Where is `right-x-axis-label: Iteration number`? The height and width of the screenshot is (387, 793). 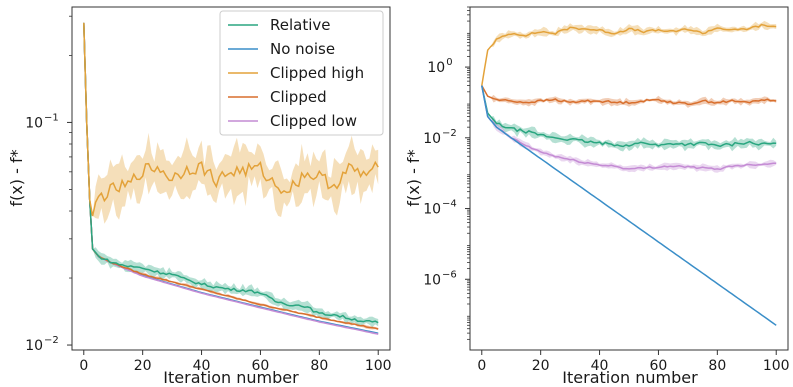
right-x-axis-label: Iteration number is located at coordinates (630, 377).